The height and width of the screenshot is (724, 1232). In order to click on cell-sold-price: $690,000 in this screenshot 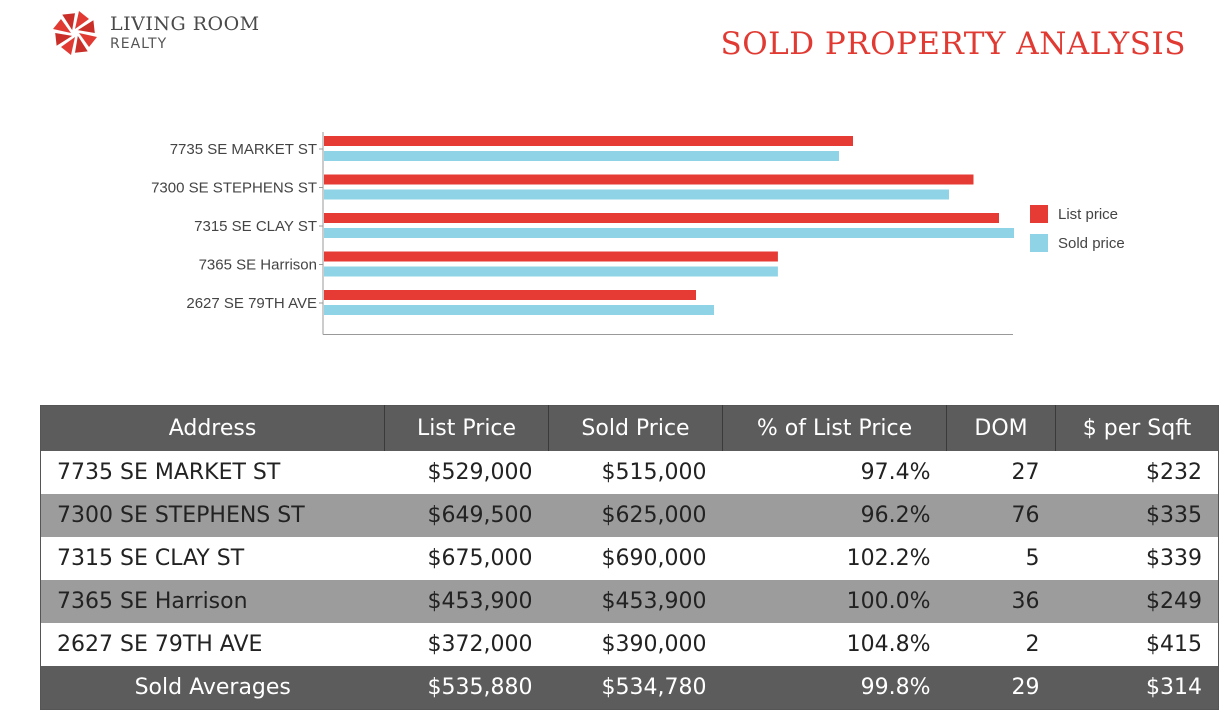, I will do `click(635, 558)`.